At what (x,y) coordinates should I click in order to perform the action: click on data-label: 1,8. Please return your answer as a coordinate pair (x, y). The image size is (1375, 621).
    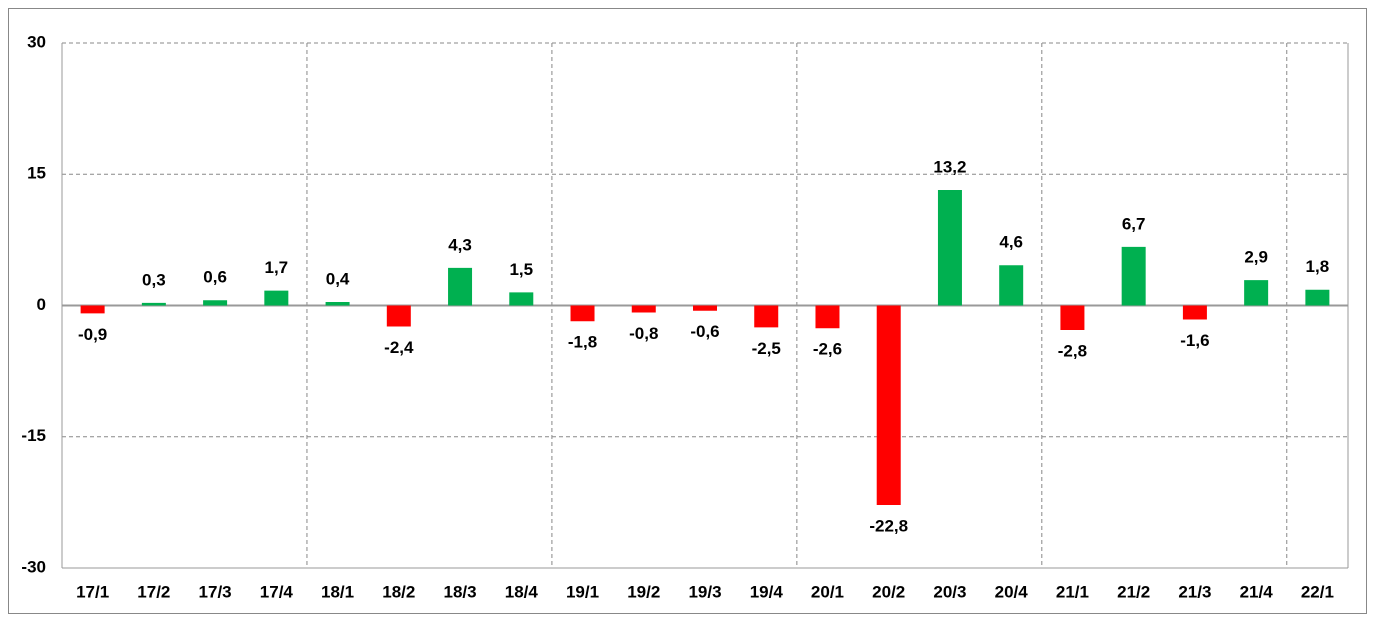
    Looking at the image, I should click on (1318, 266).